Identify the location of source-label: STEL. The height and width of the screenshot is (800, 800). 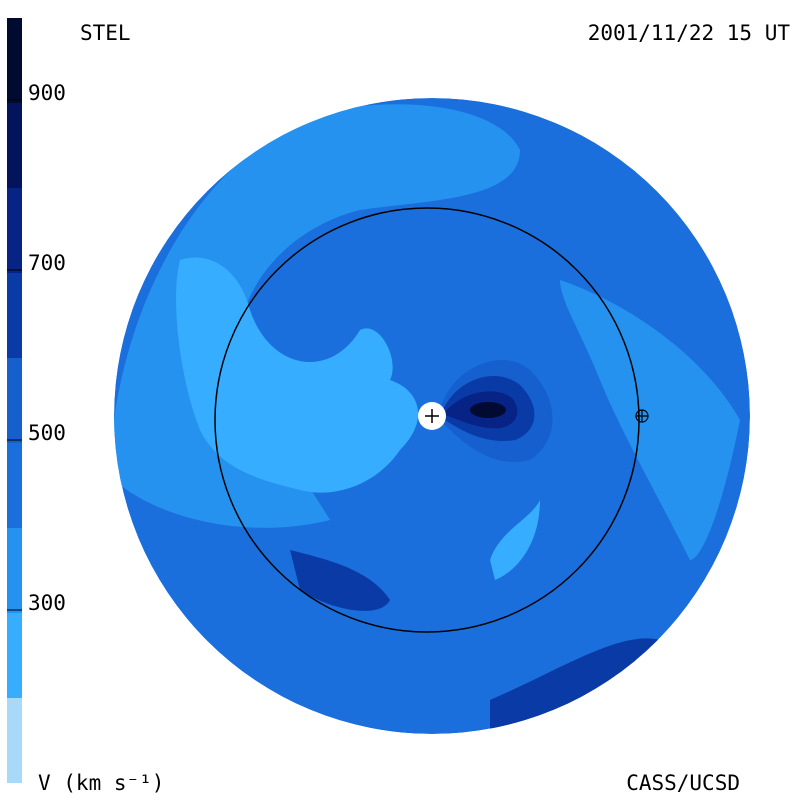
(105, 33).